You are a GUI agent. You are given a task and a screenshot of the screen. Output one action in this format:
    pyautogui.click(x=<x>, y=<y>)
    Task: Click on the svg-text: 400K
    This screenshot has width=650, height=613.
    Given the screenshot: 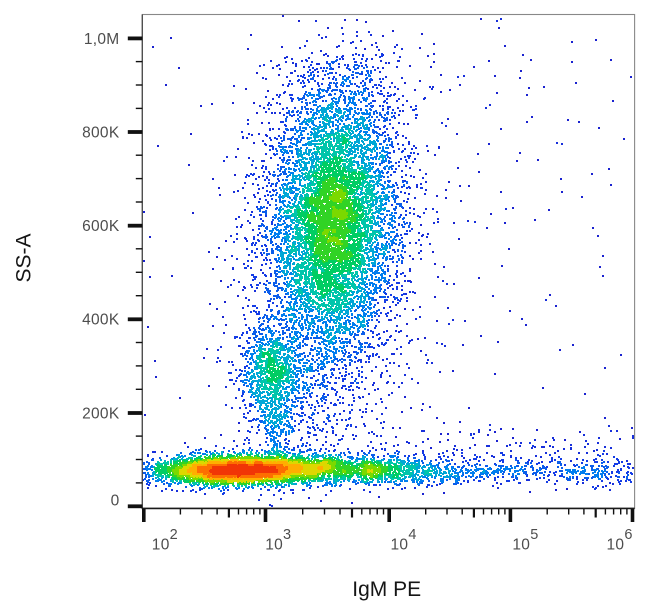 What is the action you would take?
    pyautogui.click(x=101, y=320)
    